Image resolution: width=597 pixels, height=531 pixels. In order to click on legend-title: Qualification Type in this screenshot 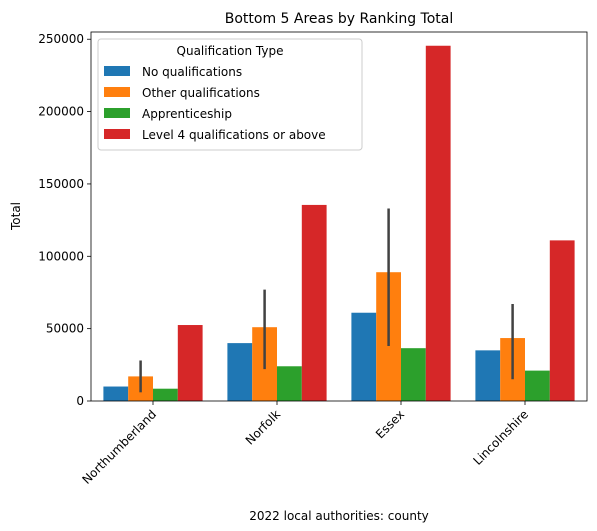, I will do `click(230, 51)`.